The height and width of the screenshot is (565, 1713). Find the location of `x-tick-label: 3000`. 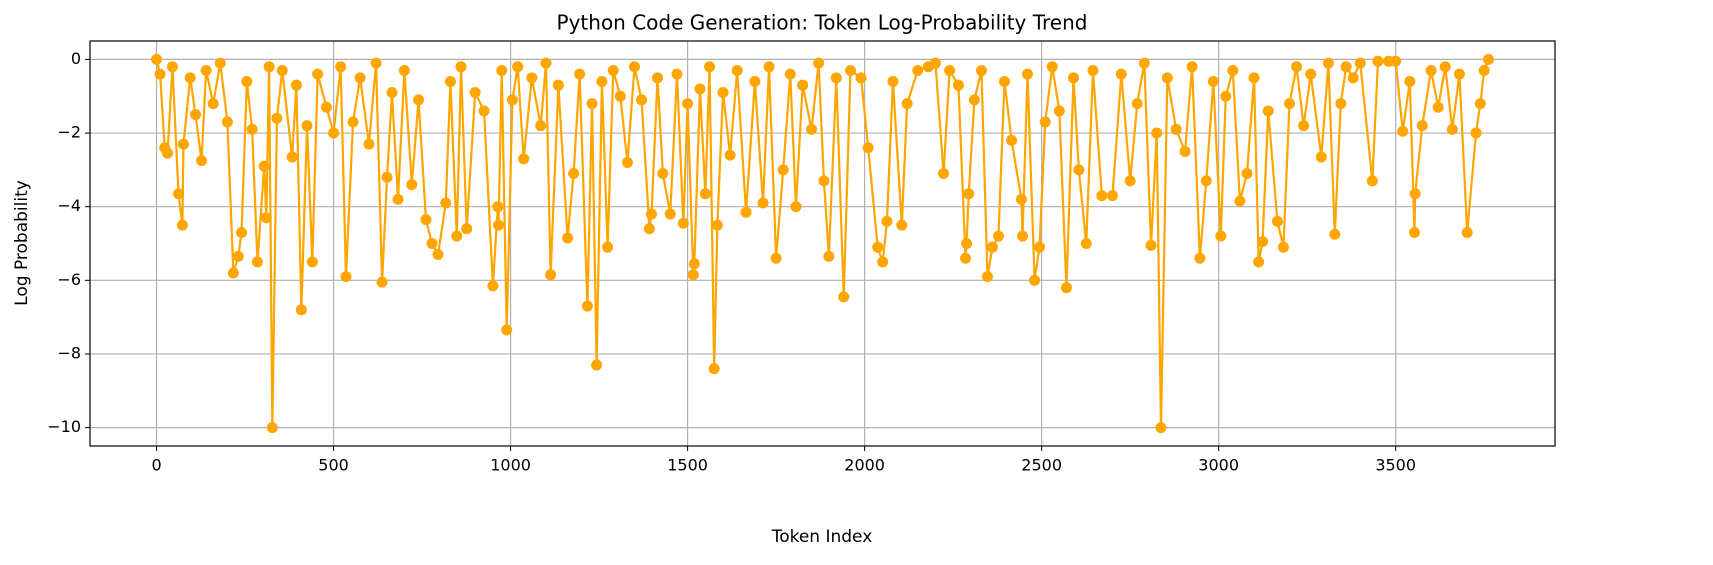

x-tick-label: 3000 is located at coordinates (1218, 465).